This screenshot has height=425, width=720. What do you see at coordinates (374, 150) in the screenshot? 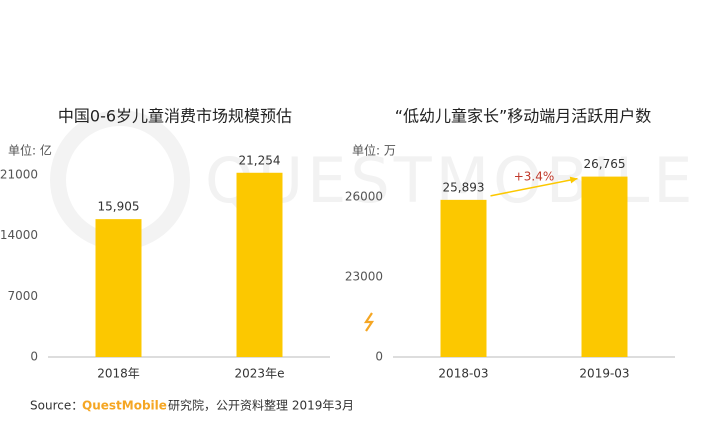
I see `unit-label: 单位: 万` at bounding box center [374, 150].